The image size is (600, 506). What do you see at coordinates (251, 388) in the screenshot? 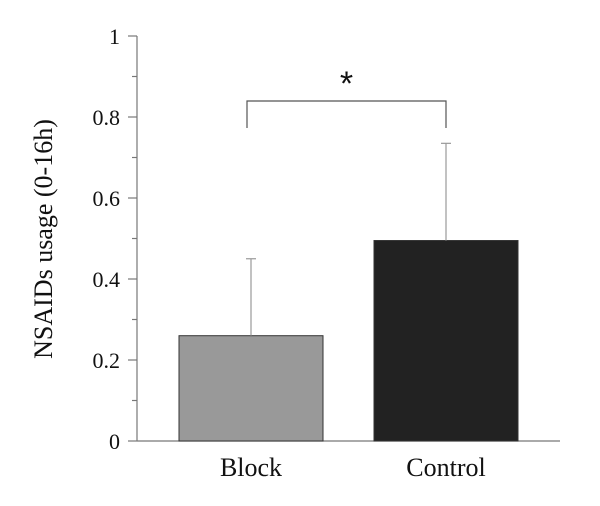
I see `bar-block` at bounding box center [251, 388].